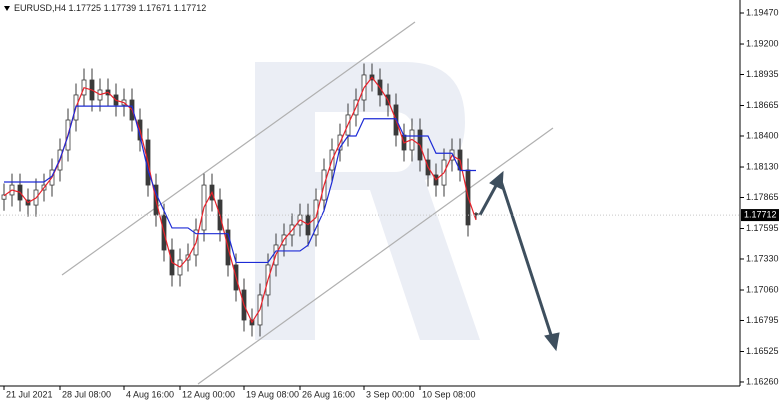 The image size is (782, 404). I want to click on low: 1.17671, so click(155, 8).